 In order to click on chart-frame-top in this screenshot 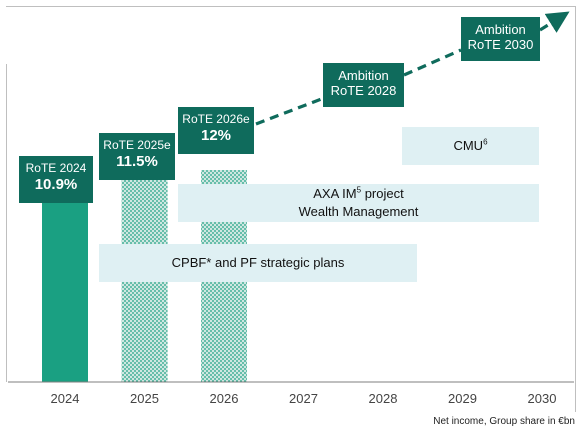, I will do `click(291, 6)`.